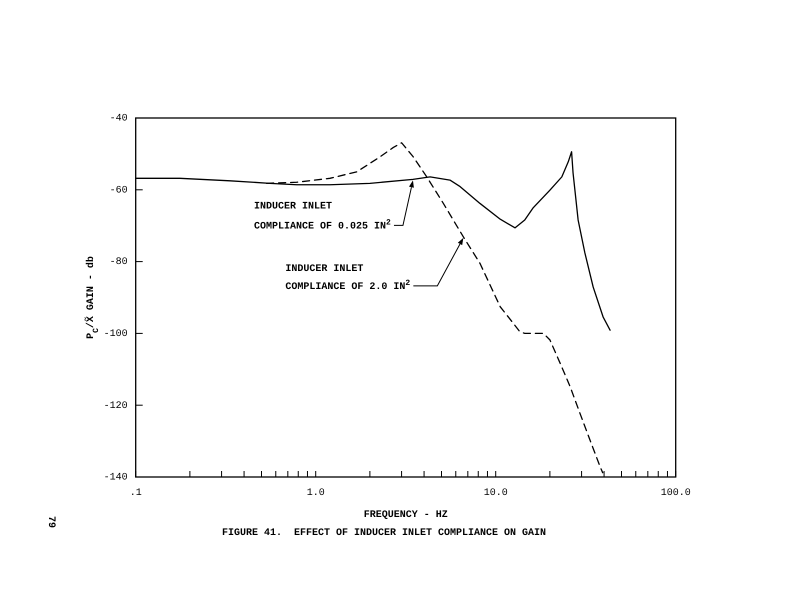  I want to click on y-tick-label: -100, so click(116, 334).